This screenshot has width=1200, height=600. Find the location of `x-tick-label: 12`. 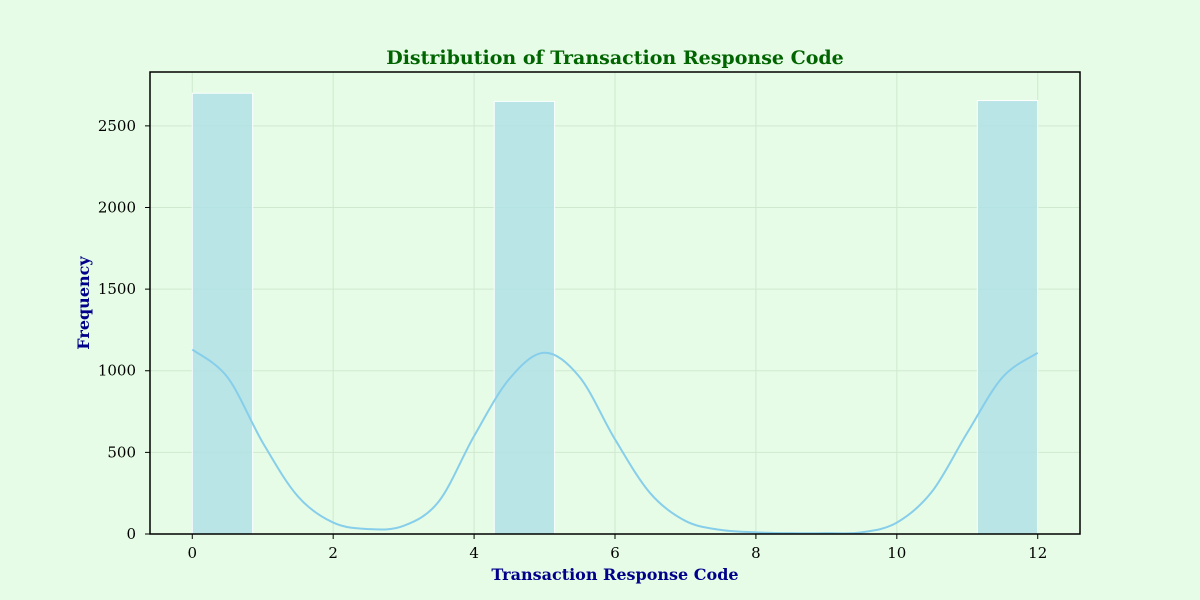

x-tick-label: 12 is located at coordinates (1037, 553).